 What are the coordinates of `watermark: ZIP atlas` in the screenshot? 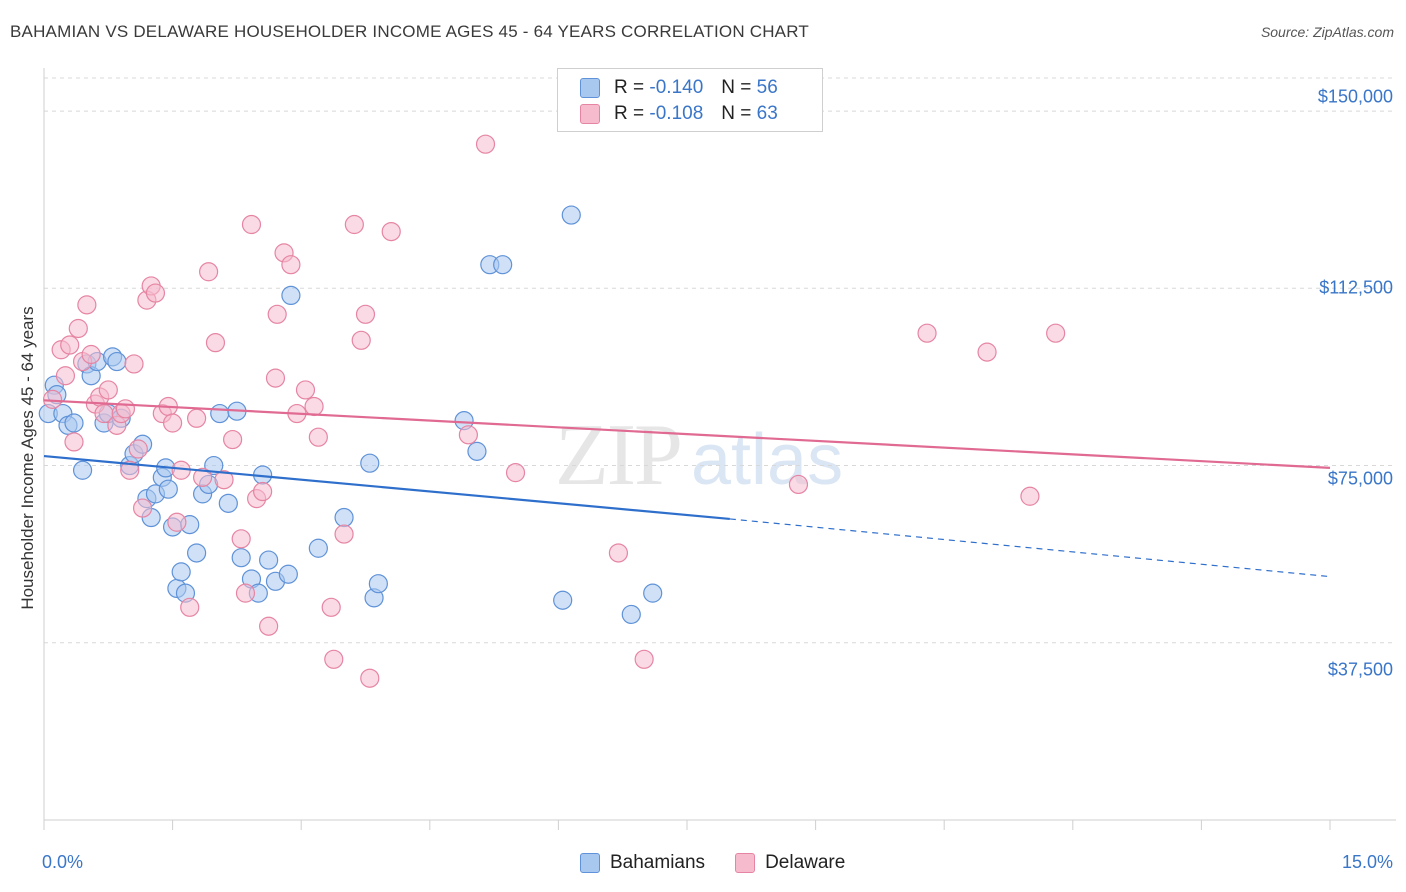 It's located at (699, 455).